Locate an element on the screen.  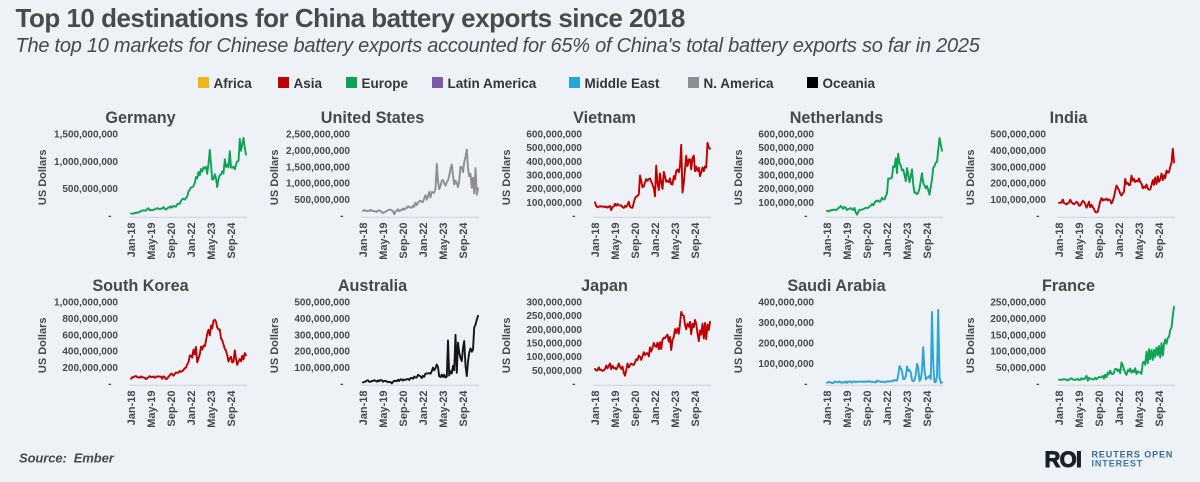
svg-text: 2,500,000,000 is located at coordinates (318, 134).